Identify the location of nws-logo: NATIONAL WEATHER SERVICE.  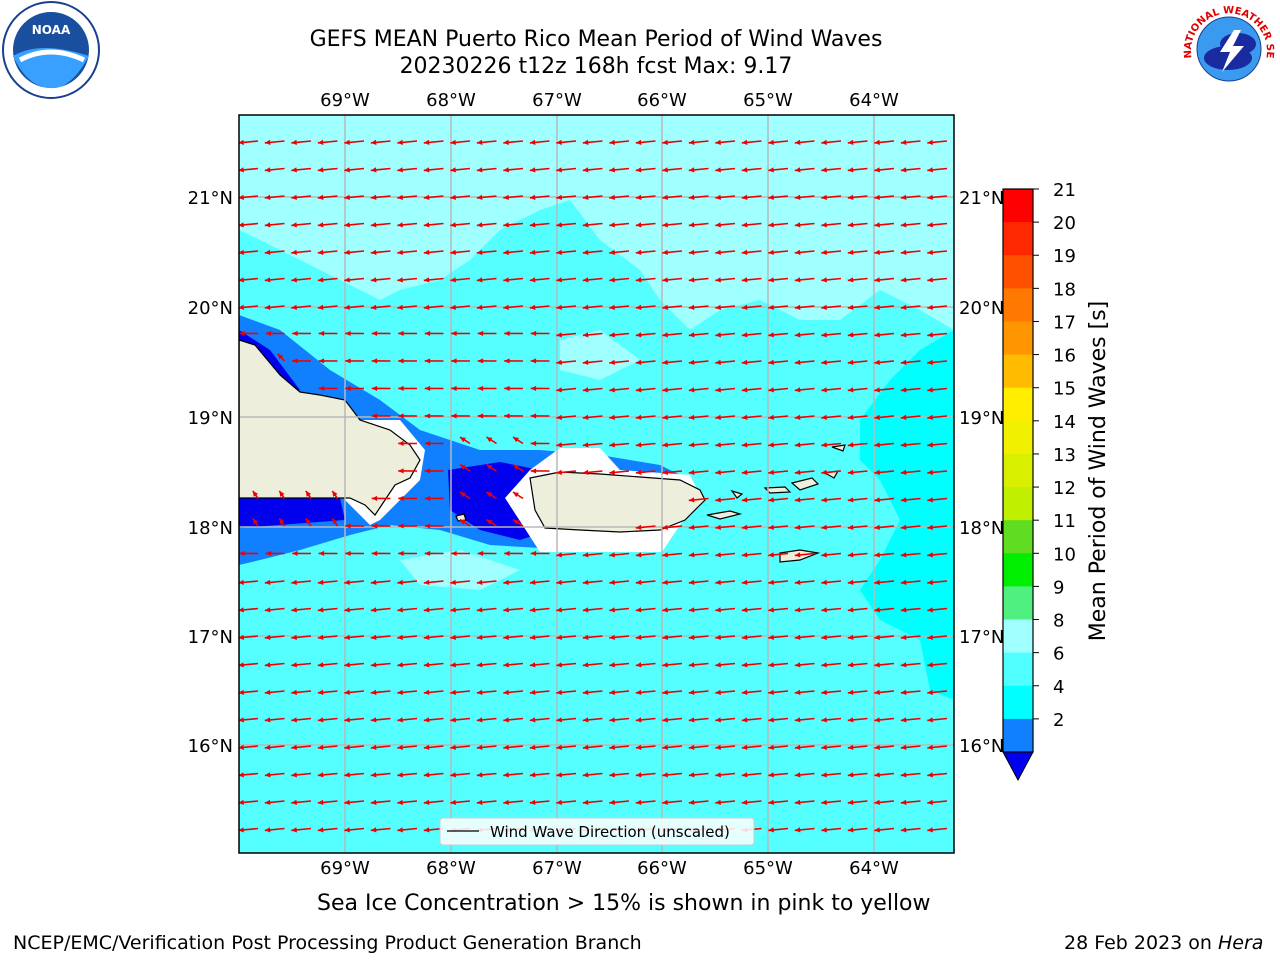
(1226, 47).